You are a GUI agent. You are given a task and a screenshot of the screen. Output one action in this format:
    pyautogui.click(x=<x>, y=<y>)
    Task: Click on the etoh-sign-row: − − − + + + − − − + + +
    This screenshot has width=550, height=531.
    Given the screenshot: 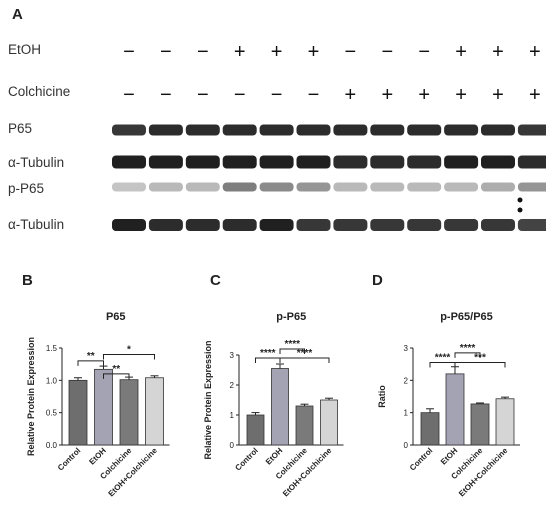 What is the action you would take?
    pyautogui.click(x=275, y=53)
    